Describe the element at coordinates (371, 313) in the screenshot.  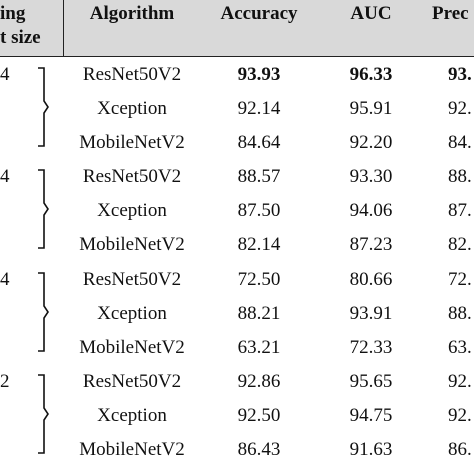
I see `auc-cell: 93.91` at that location.